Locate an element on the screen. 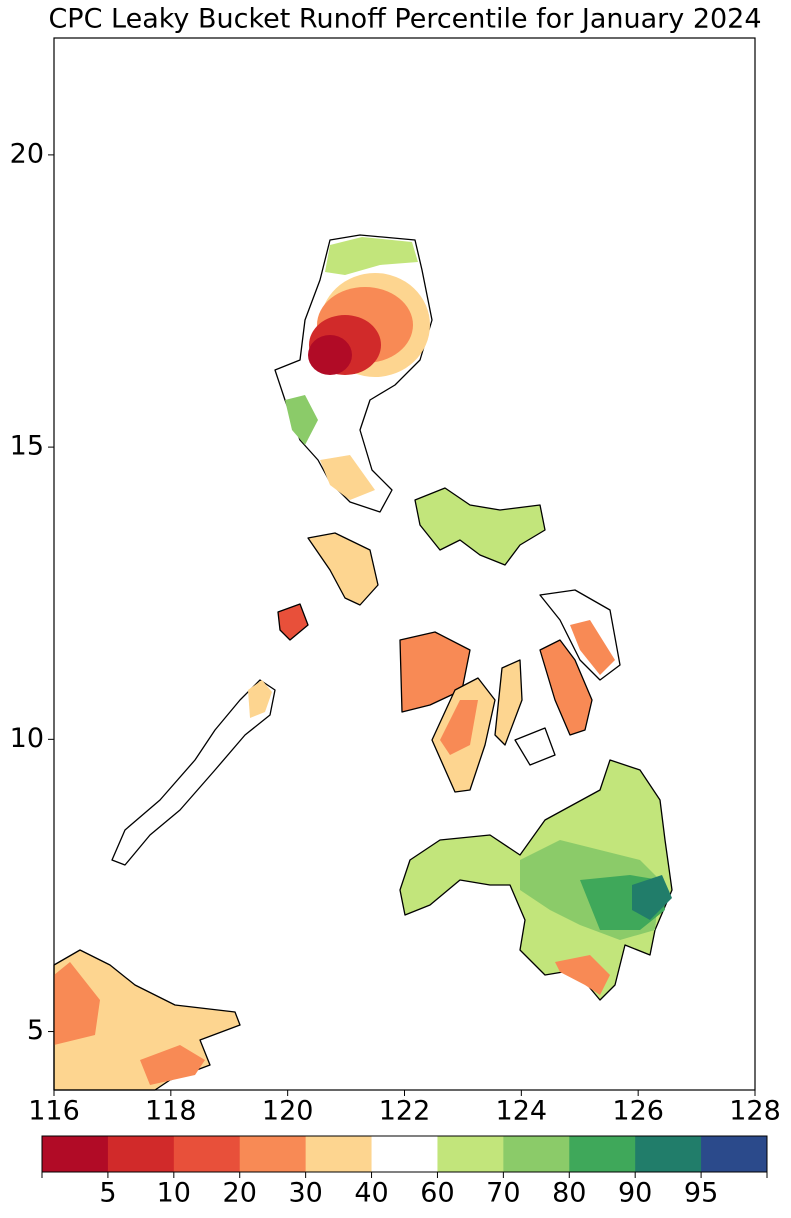 The image size is (791, 1218). x-tick-label: 122 is located at coordinates (405, 1111).